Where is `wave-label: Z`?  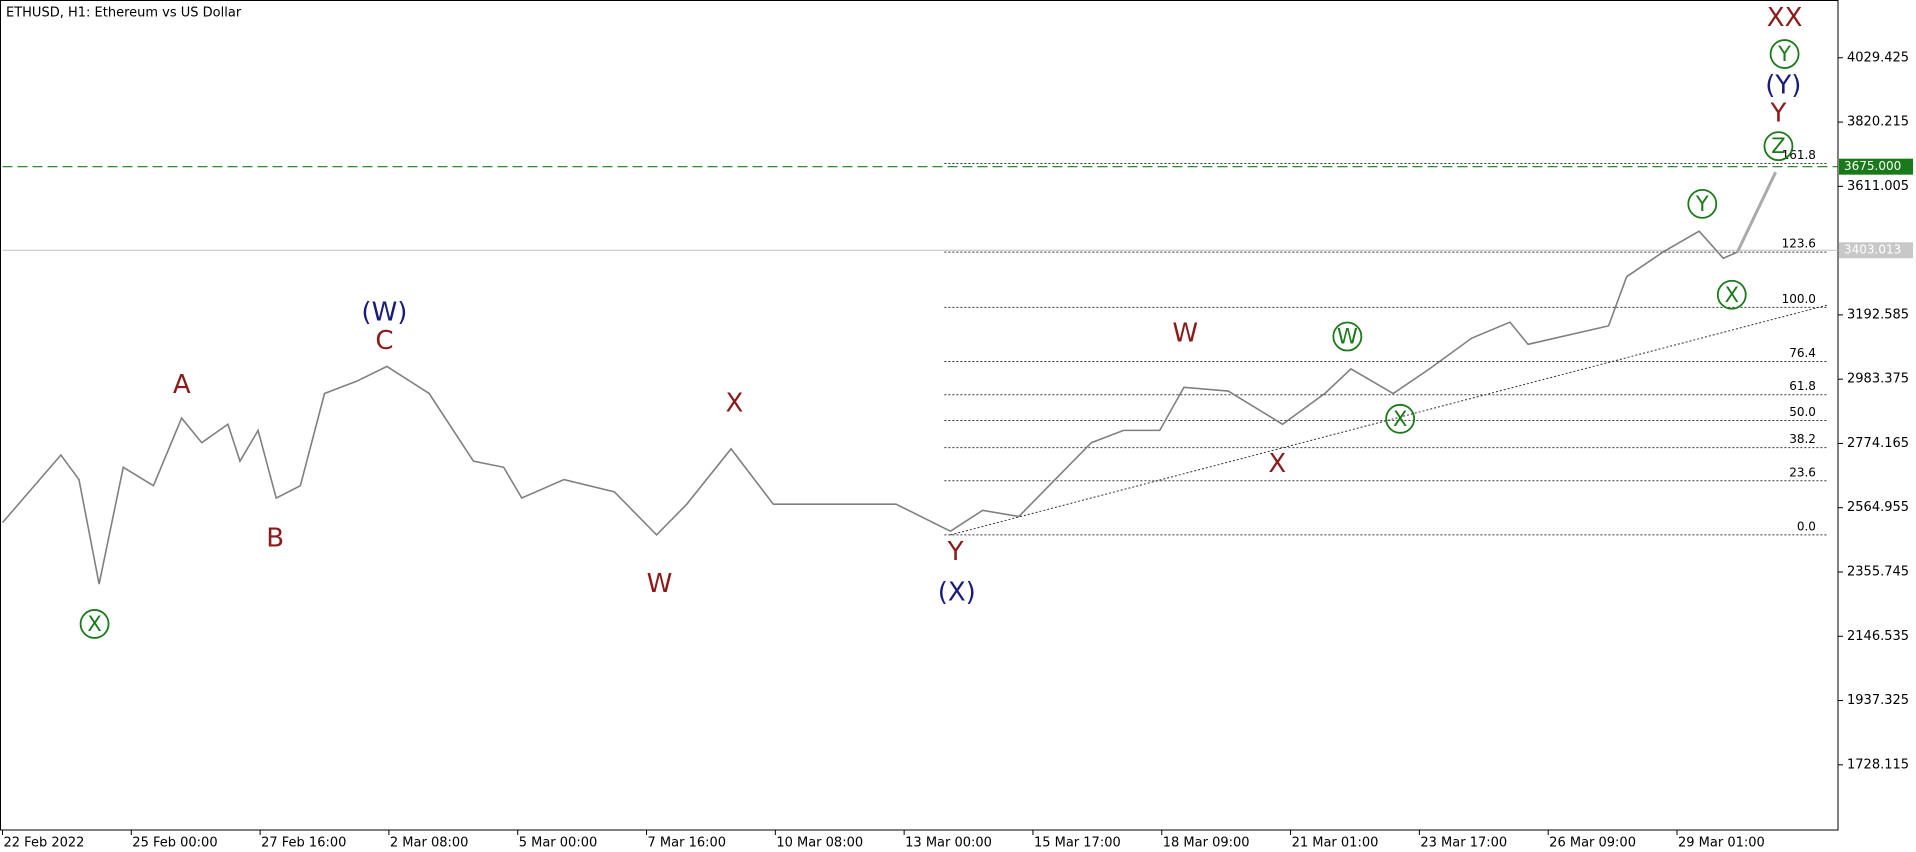
wave-label: Z is located at coordinates (1778, 146).